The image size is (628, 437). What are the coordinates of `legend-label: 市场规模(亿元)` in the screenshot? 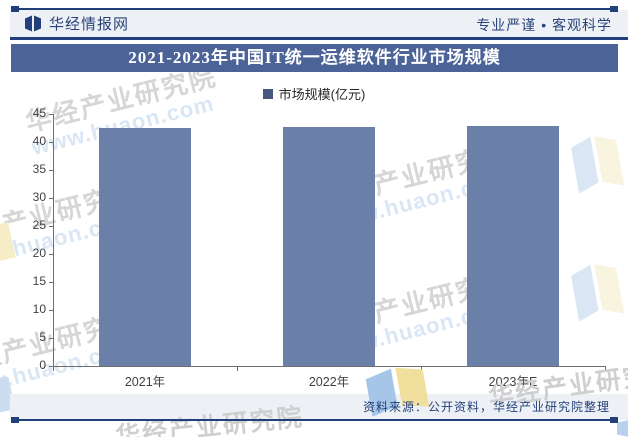 It's located at (322, 94).